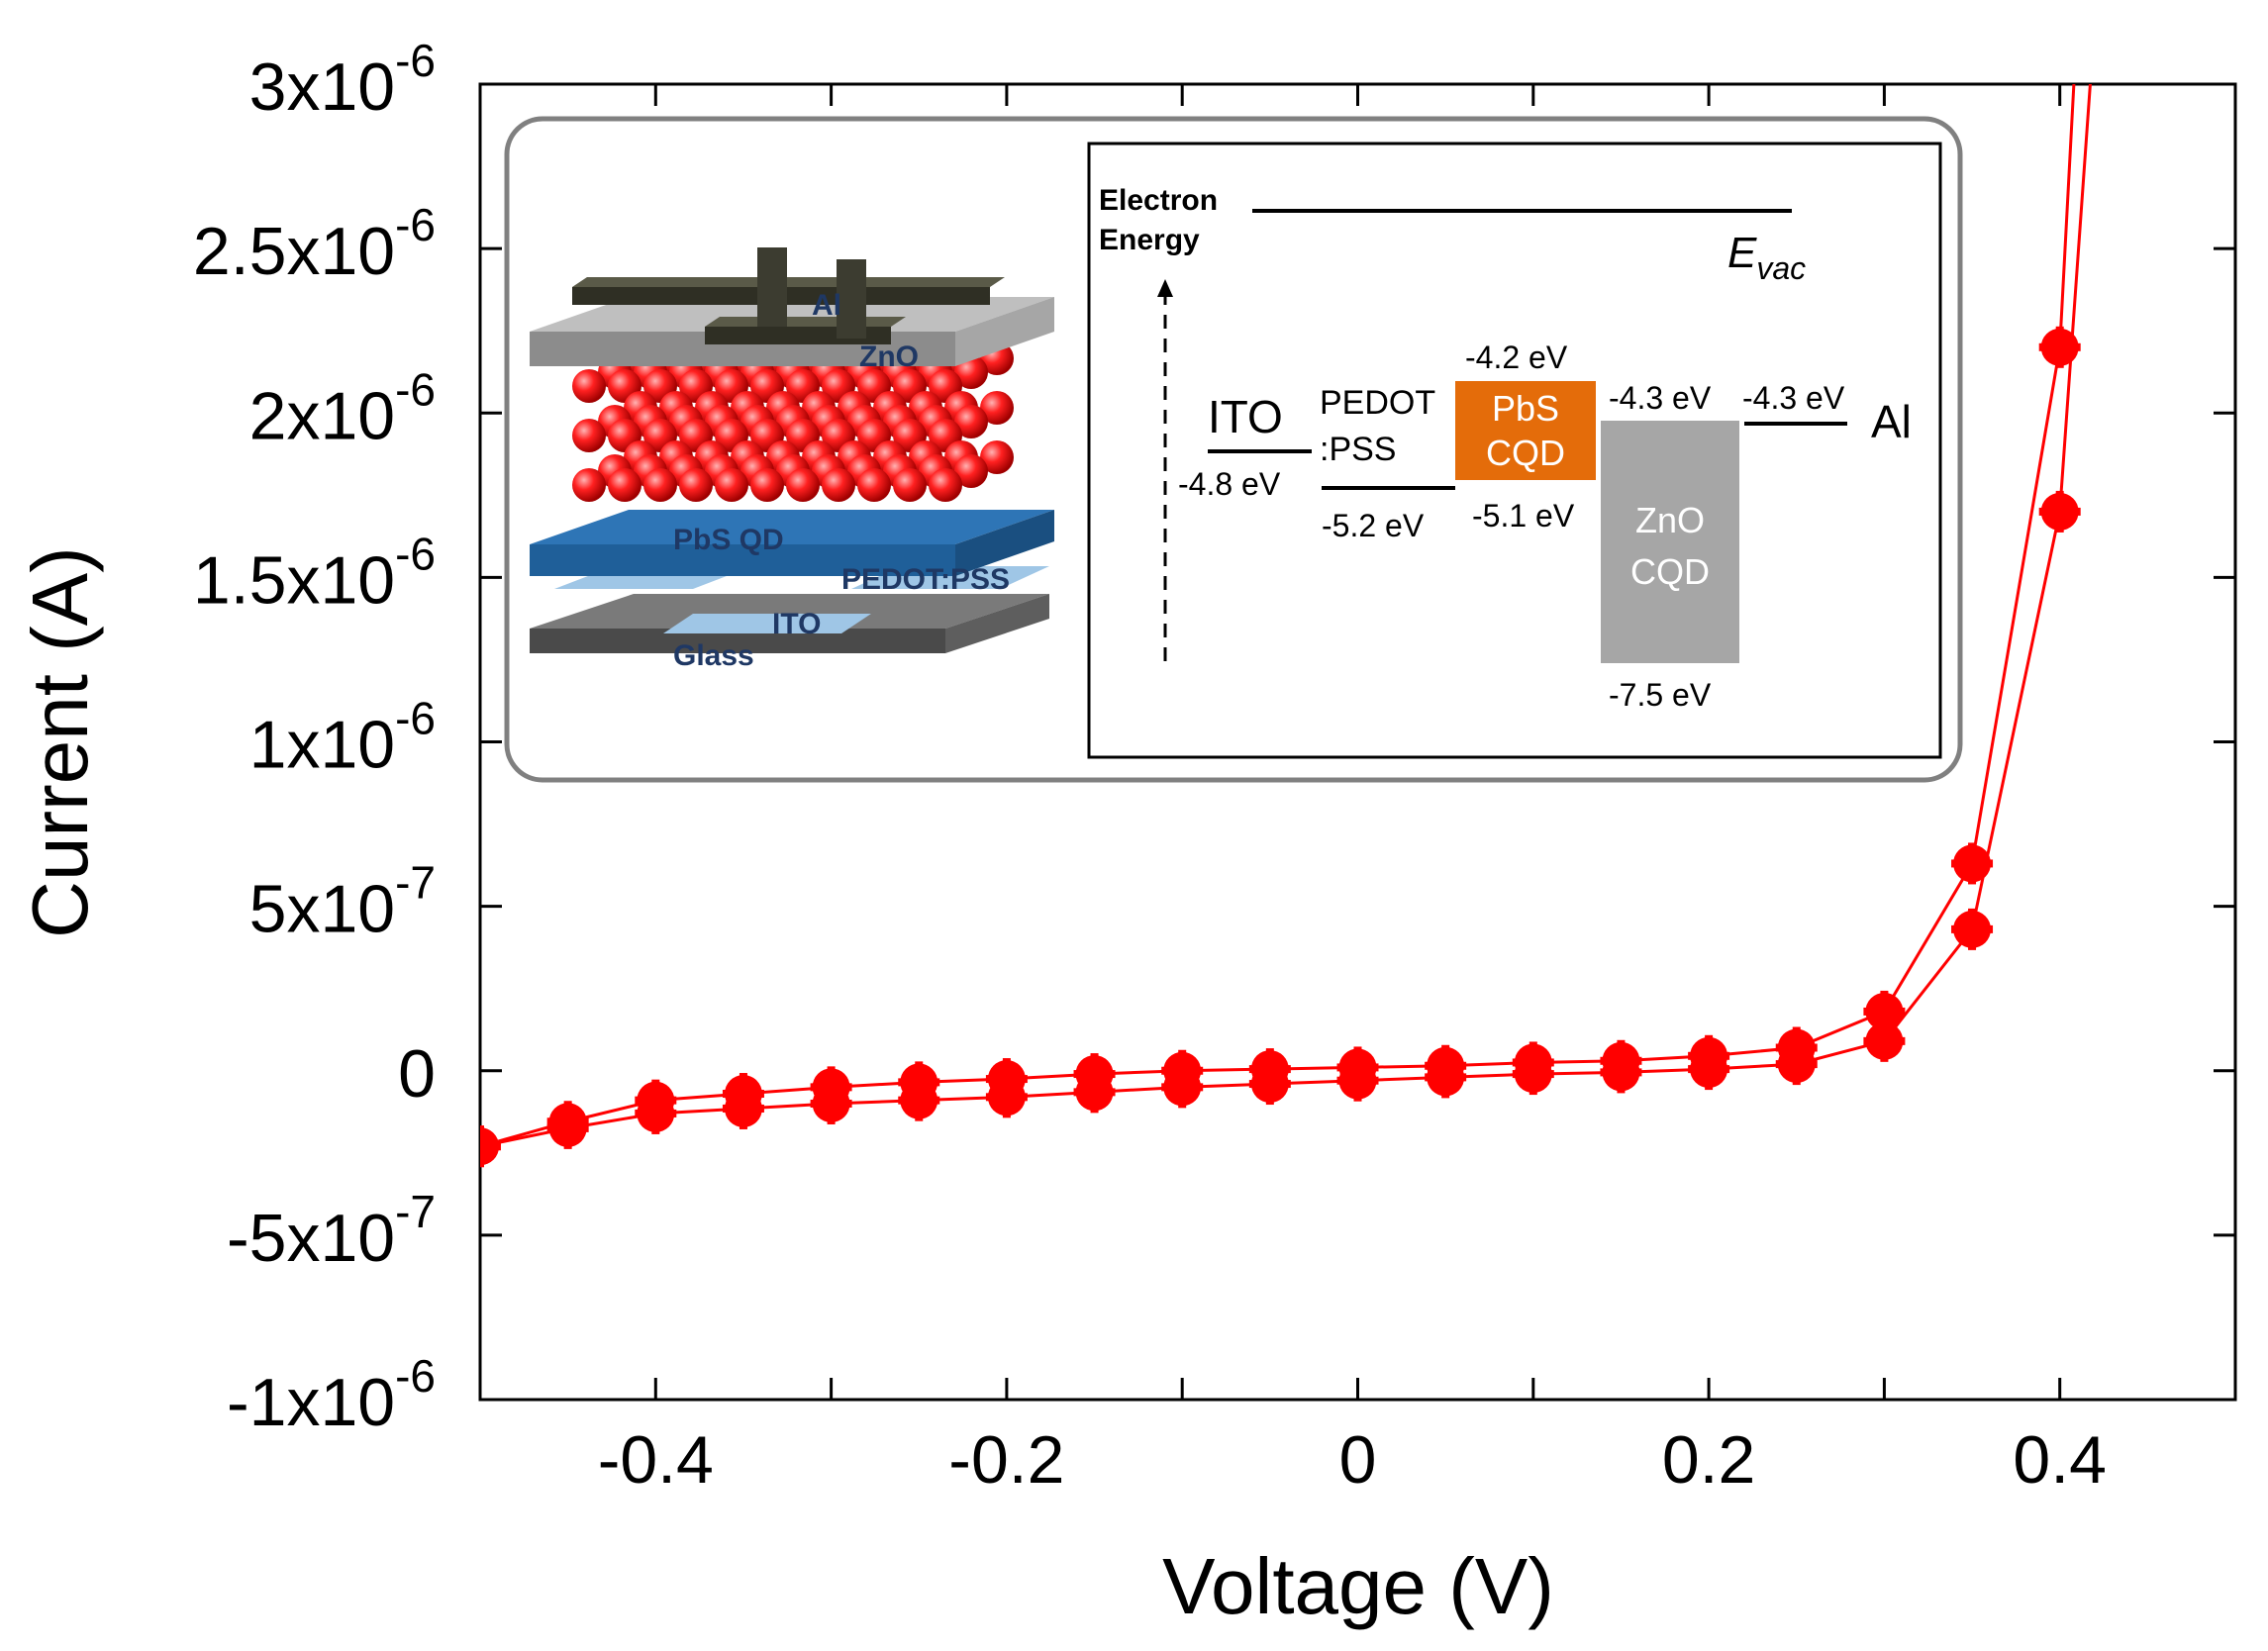 This screenshot has width=2268, height=1651. I want to click on pbs-top-level-label: -4.2 eV, so click(1516, 357).